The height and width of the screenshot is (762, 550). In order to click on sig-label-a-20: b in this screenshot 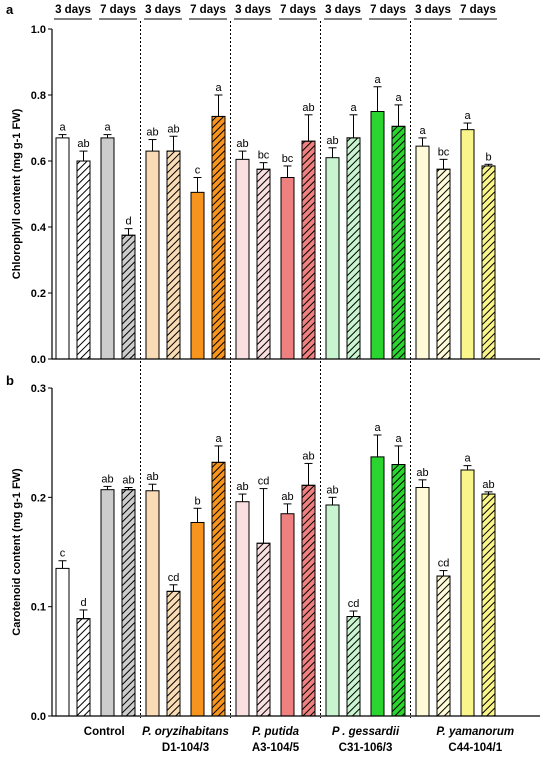, I will do `click(488, 157)`.